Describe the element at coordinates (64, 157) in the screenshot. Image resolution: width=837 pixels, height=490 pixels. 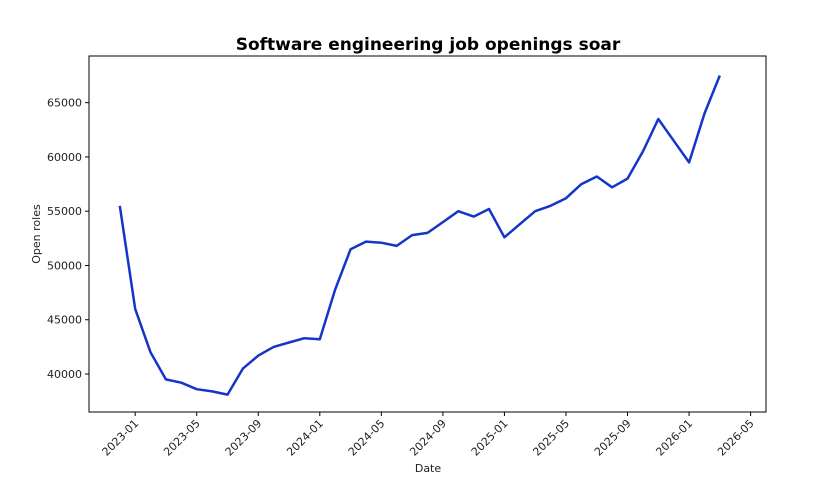
I see `y-tick-label: 60000` at that location.